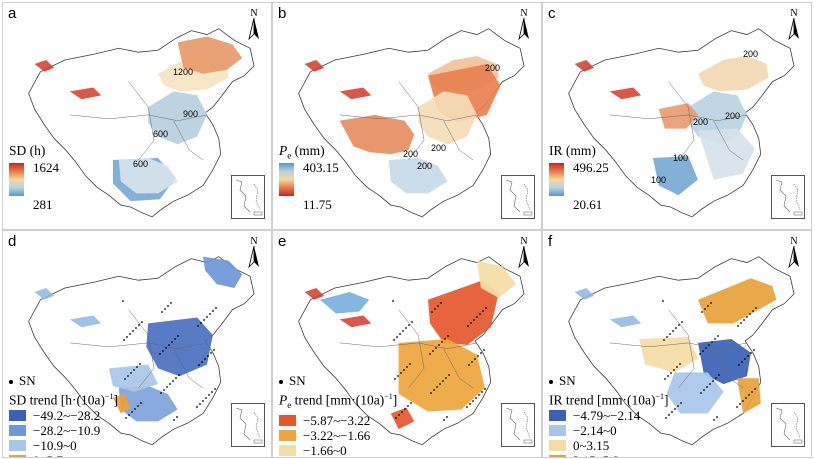  What do you see at coordinates (282, 13) in the screenshot?
I see `panel-label: b` at bounding box center [282, 13].